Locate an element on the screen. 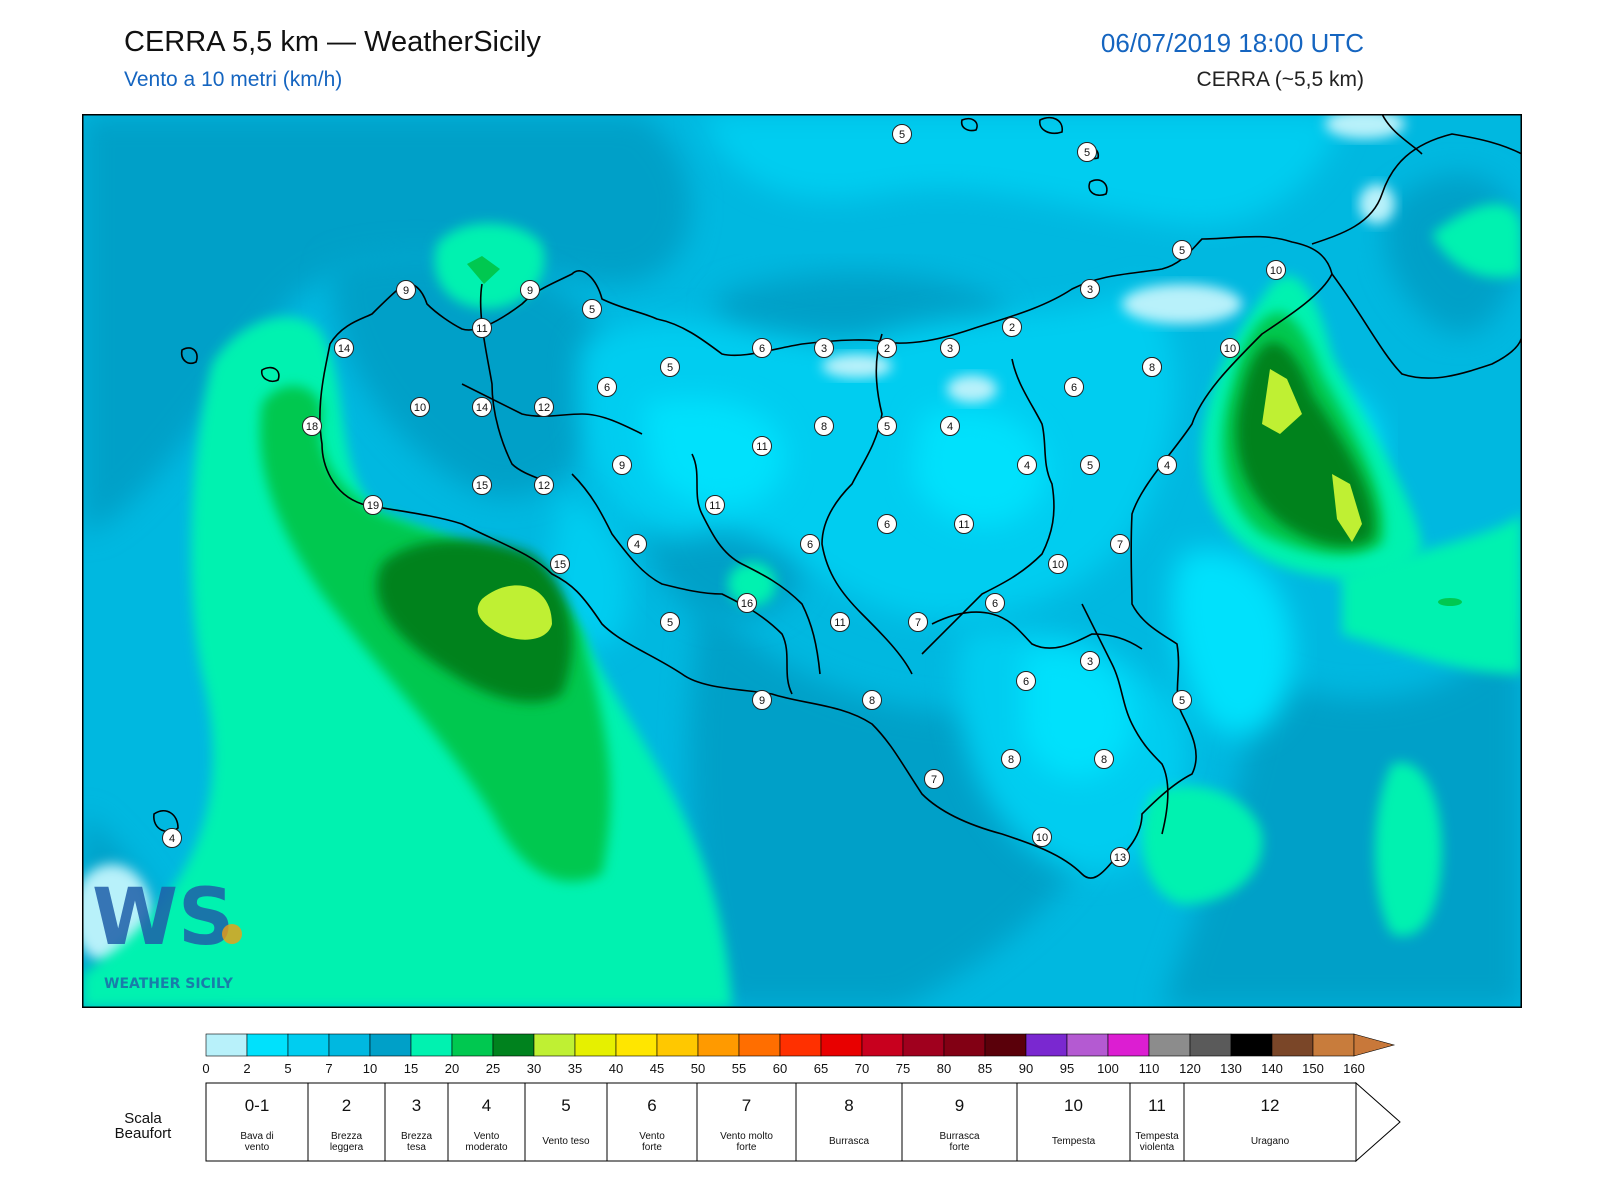  color-scale-tick: 85 is located at coordinates (985, 1068).